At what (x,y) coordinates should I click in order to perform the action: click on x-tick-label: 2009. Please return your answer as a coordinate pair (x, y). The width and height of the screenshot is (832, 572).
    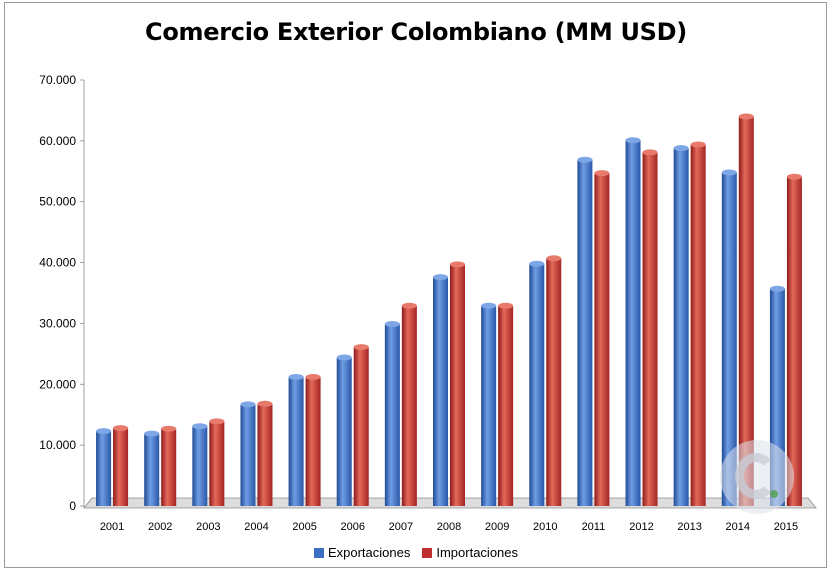
    Looking at the image, I should click on (497, 527).